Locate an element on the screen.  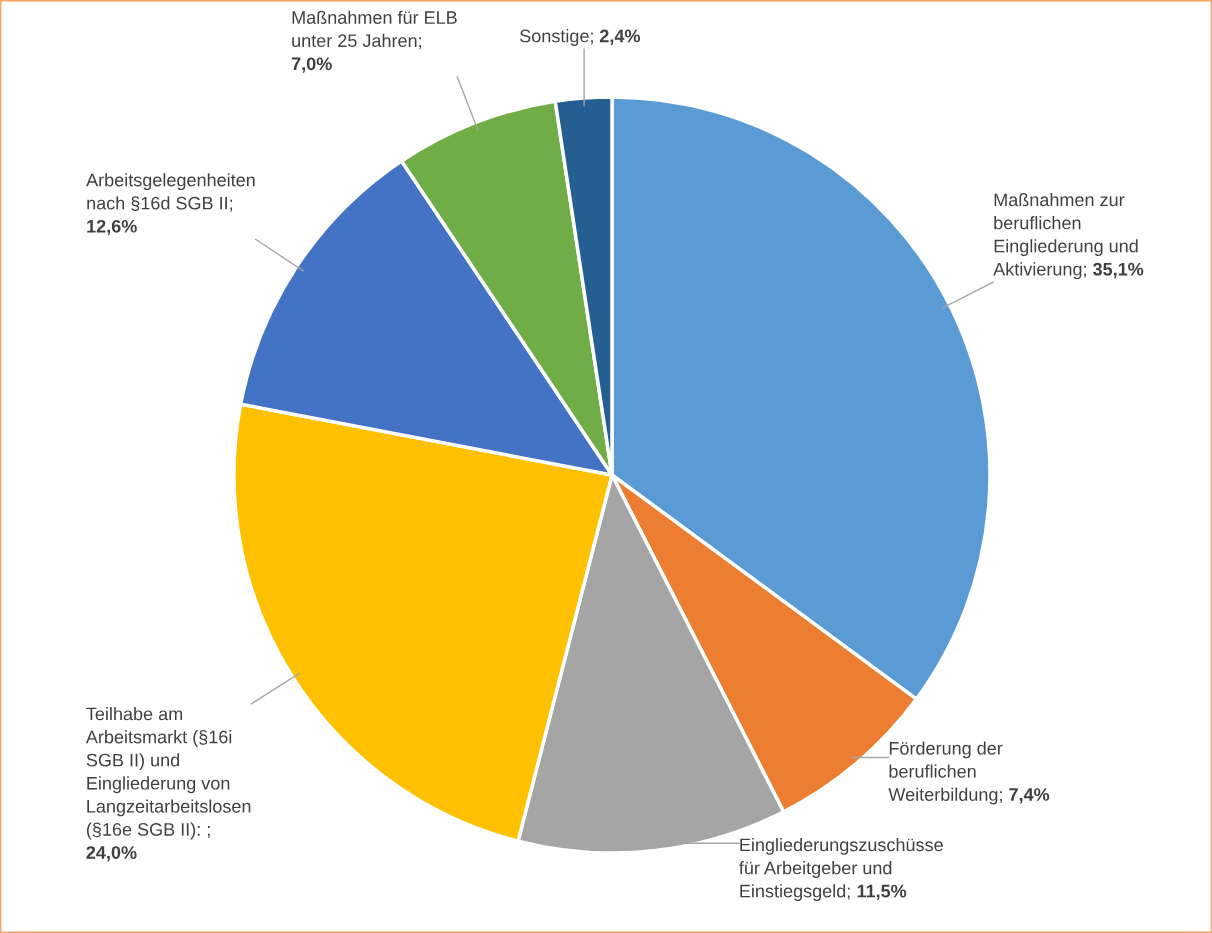
slice-label: Arbeitsgelegenheiten nach §16d SGB II; 12,6% is located at coordinates (170, 204).